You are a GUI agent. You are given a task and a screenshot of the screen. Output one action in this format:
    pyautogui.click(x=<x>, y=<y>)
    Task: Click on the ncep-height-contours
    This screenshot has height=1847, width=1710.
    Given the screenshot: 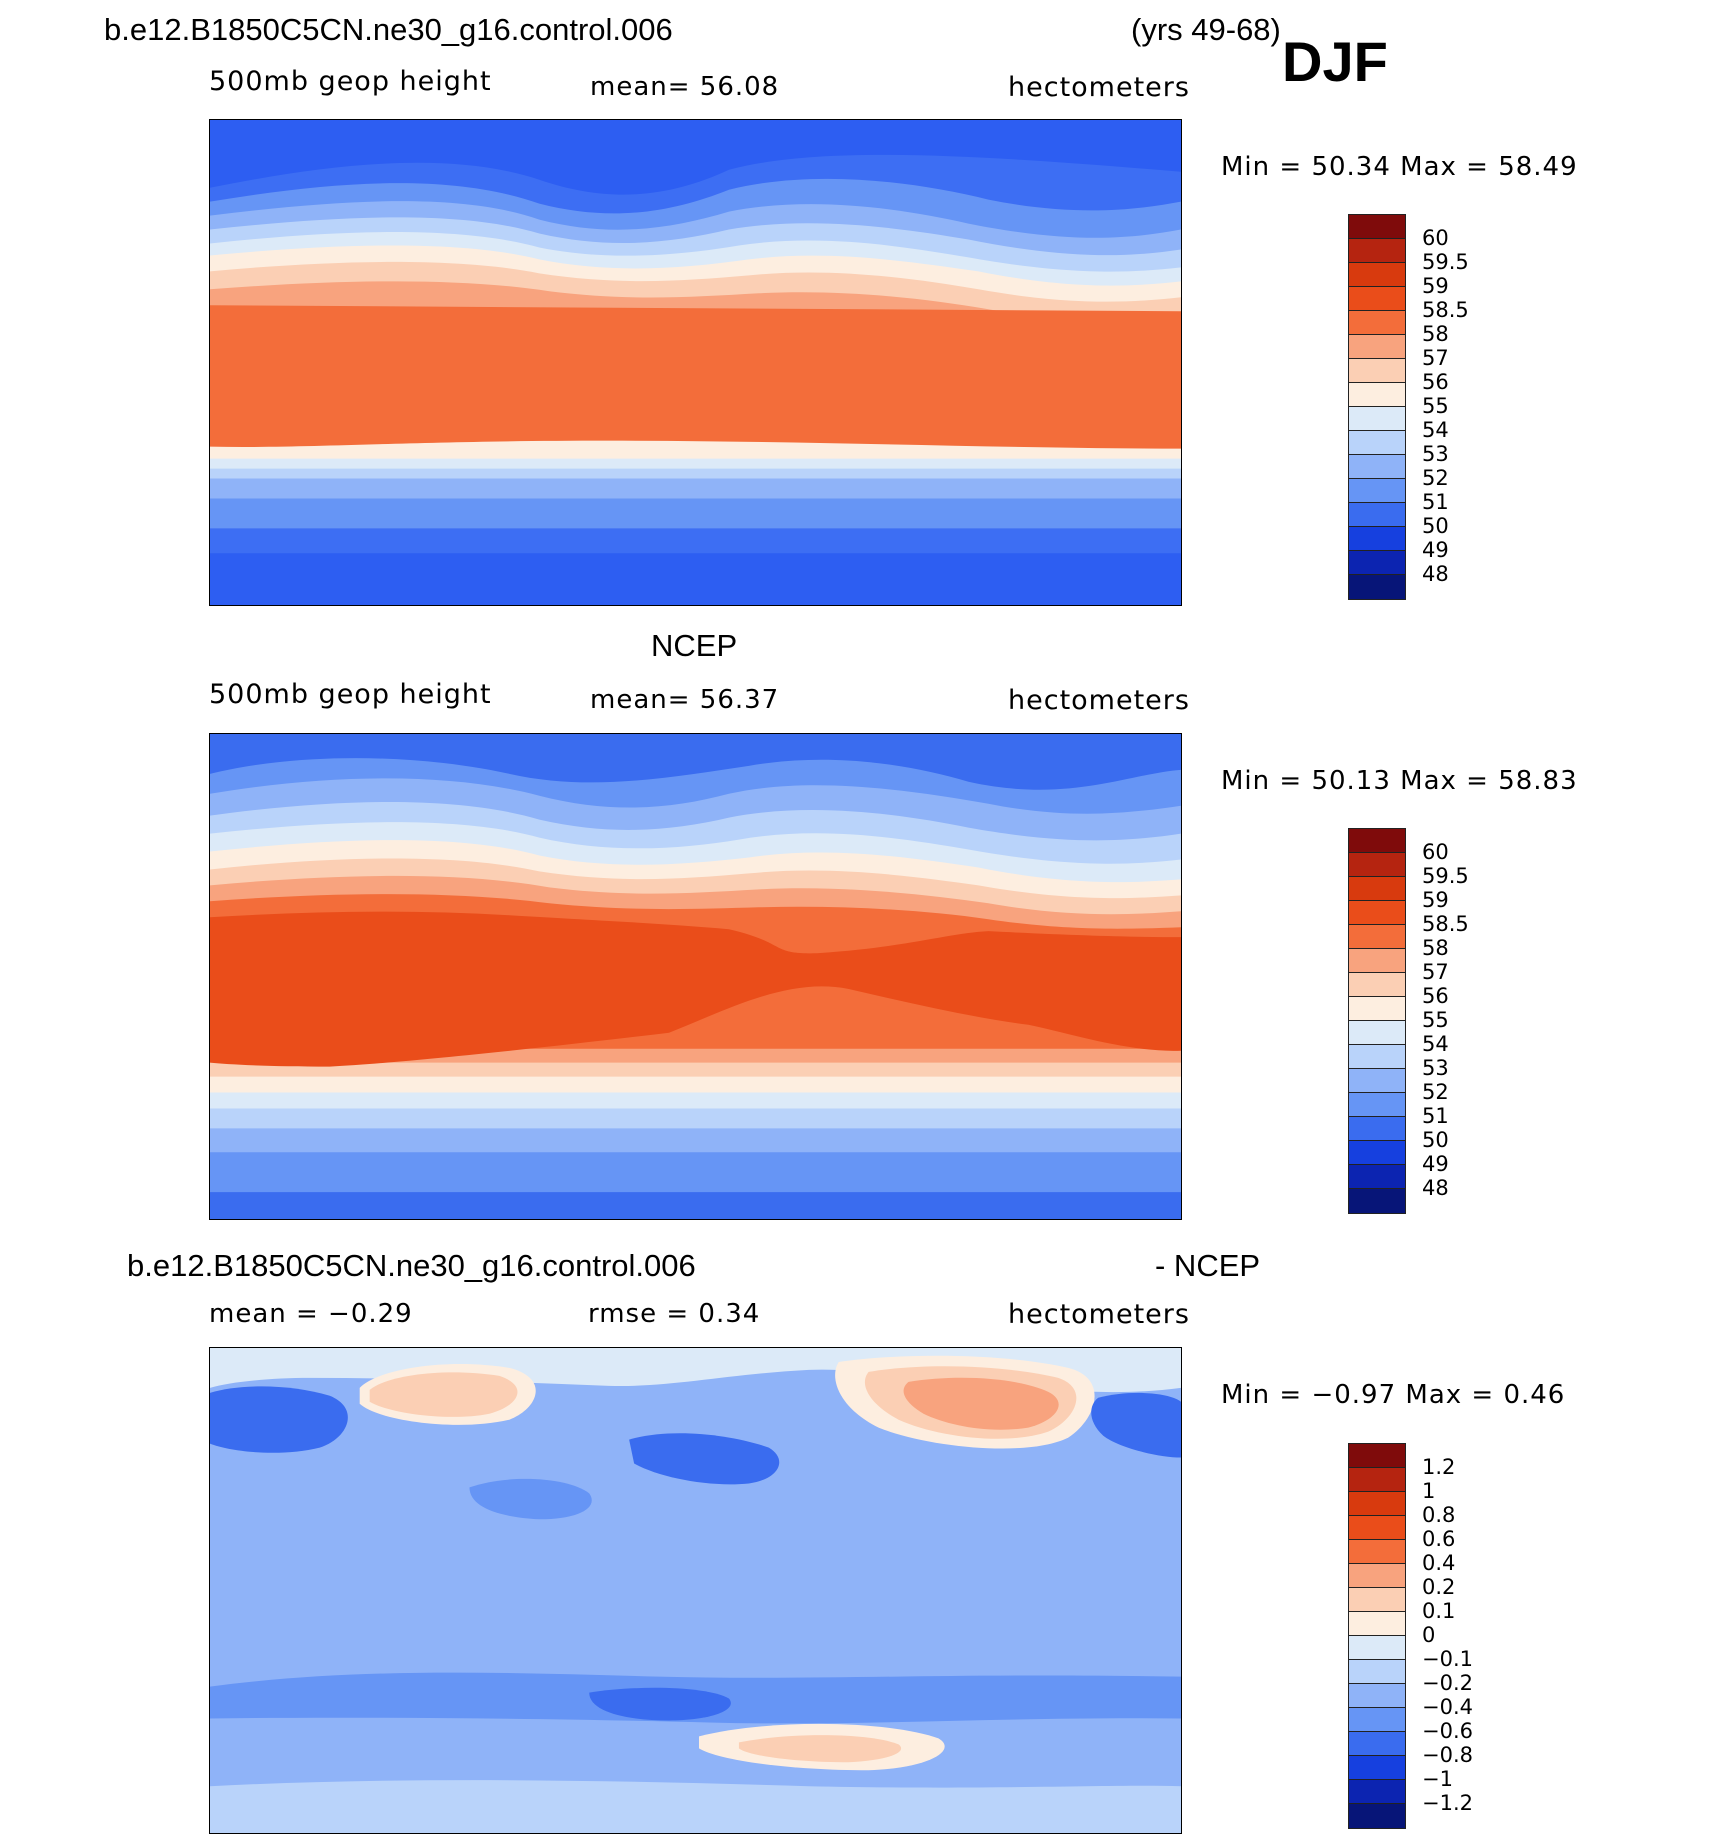 What is the action you would take?
    pyautogui.click(x=695, y=976)
    